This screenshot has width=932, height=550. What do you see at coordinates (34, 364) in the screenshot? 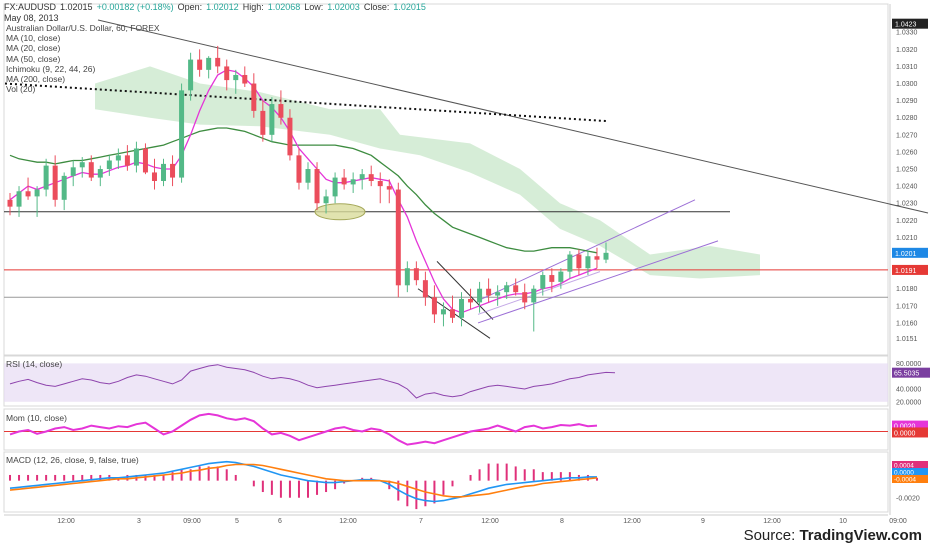
I see `rsi-pane-label: RSI (14, close)` at bounding box center [34, 364].